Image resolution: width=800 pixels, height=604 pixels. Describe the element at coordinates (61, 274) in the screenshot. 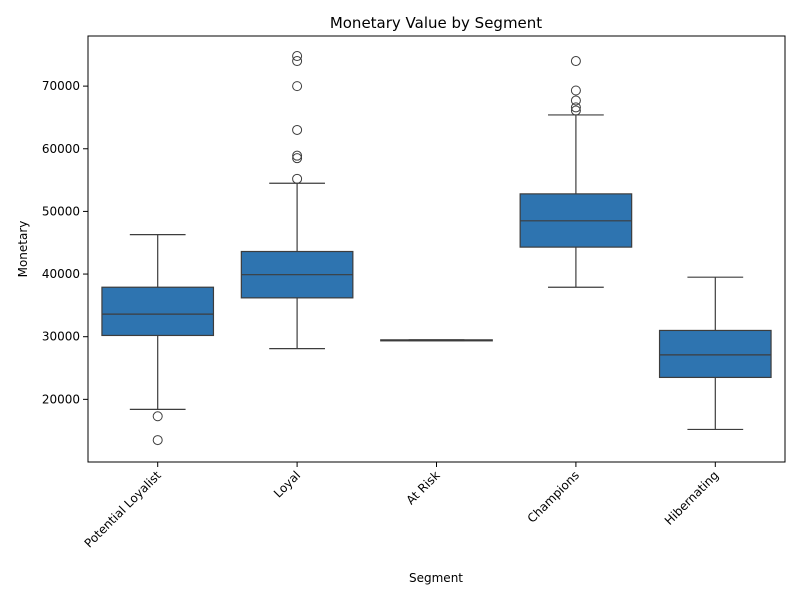

I see `y-tick-label: 40000` at that location.